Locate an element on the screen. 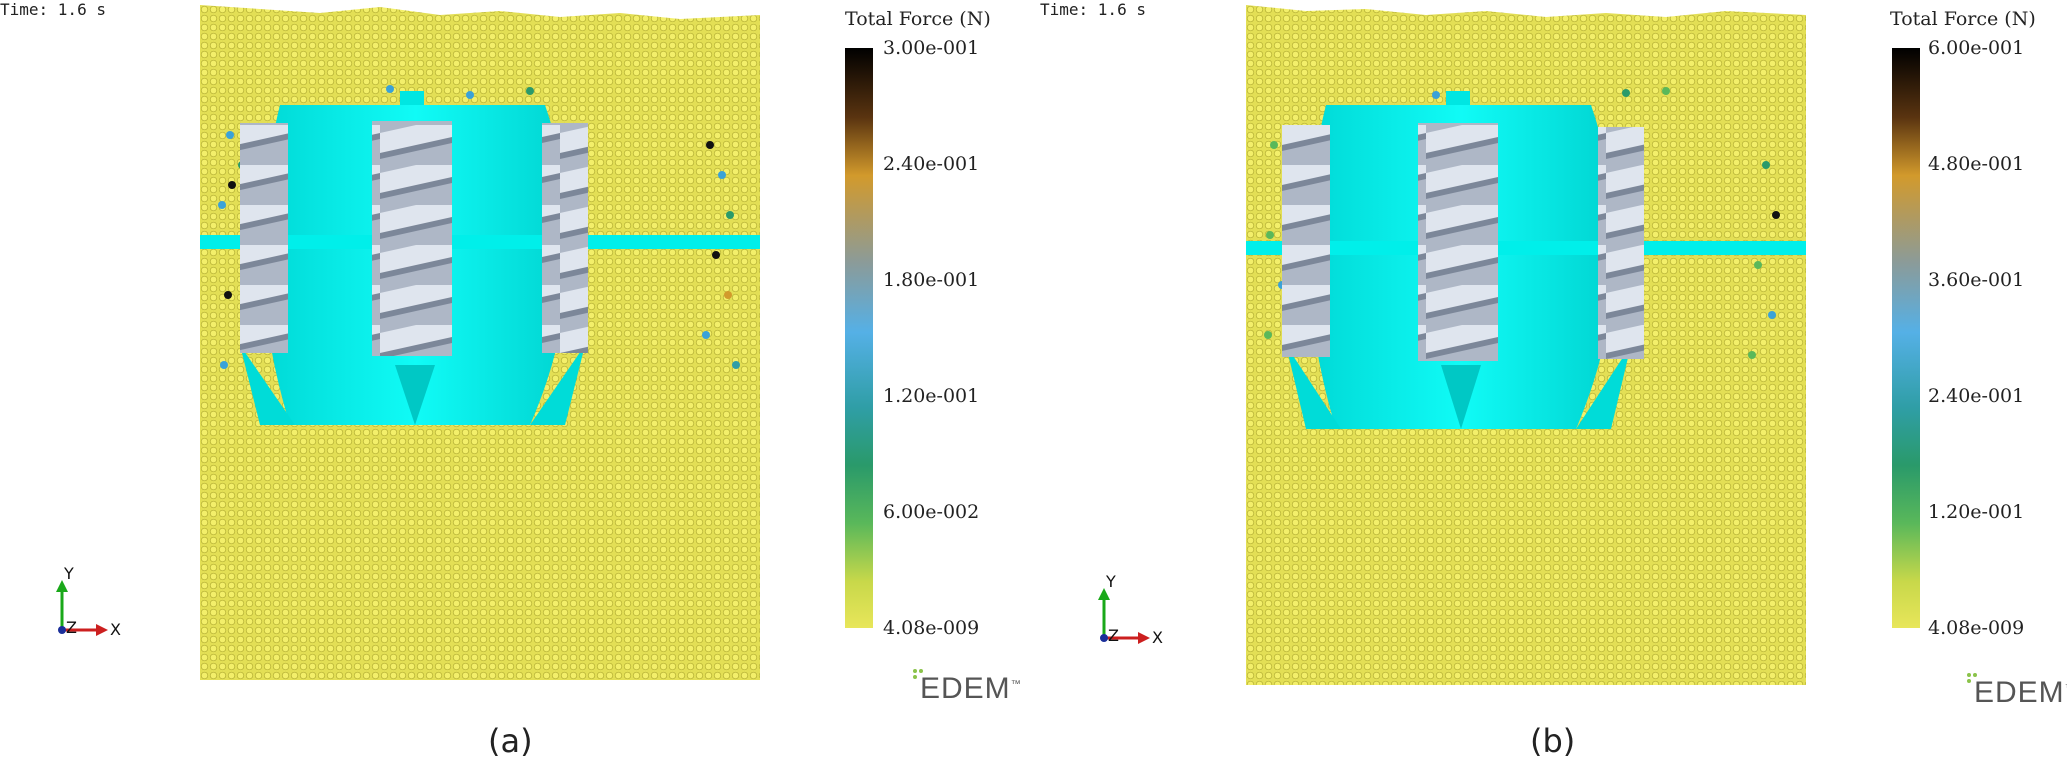  tick-label: 3.00e-001 is located at coordinates (931, 48).